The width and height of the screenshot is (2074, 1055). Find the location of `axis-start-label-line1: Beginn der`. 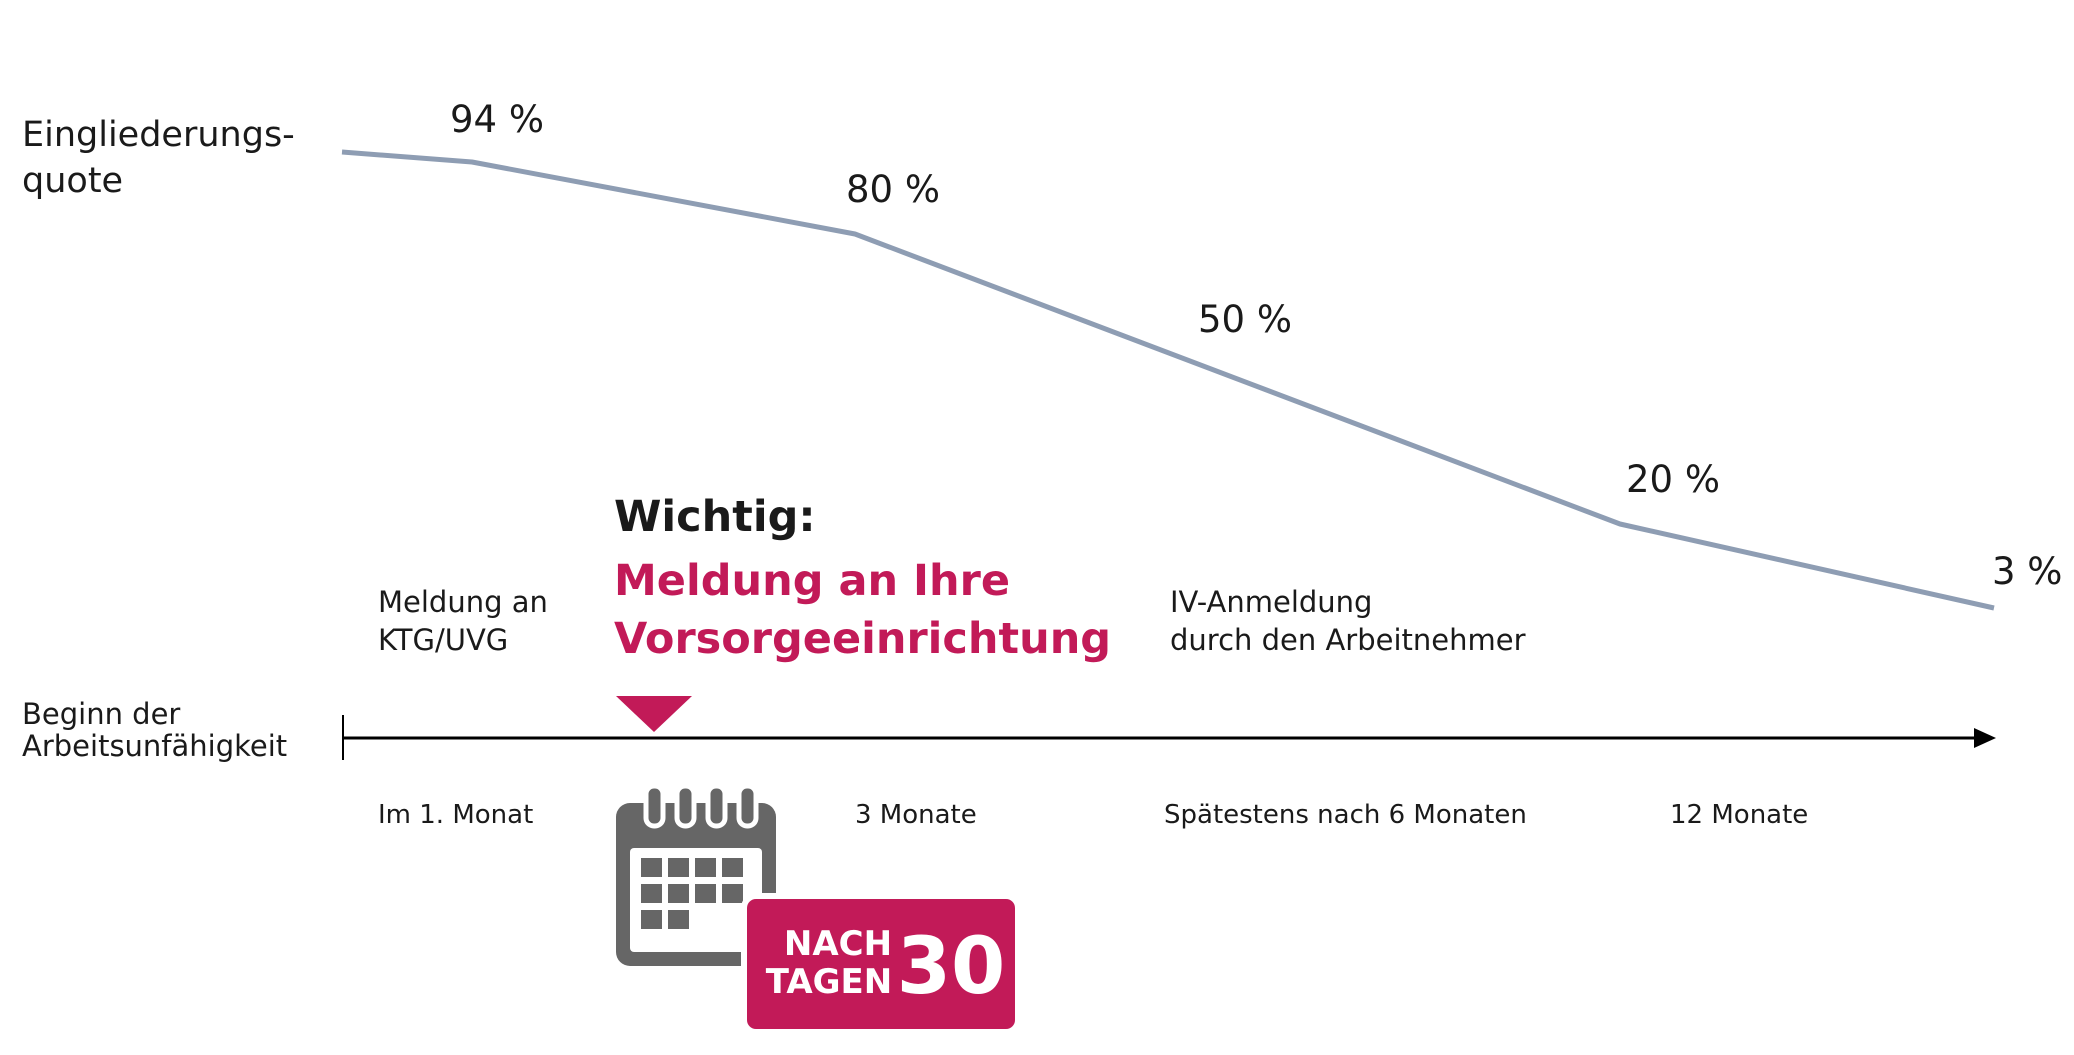

axis-start-label-line1: Beginn der is located at coordinates (101, 714).